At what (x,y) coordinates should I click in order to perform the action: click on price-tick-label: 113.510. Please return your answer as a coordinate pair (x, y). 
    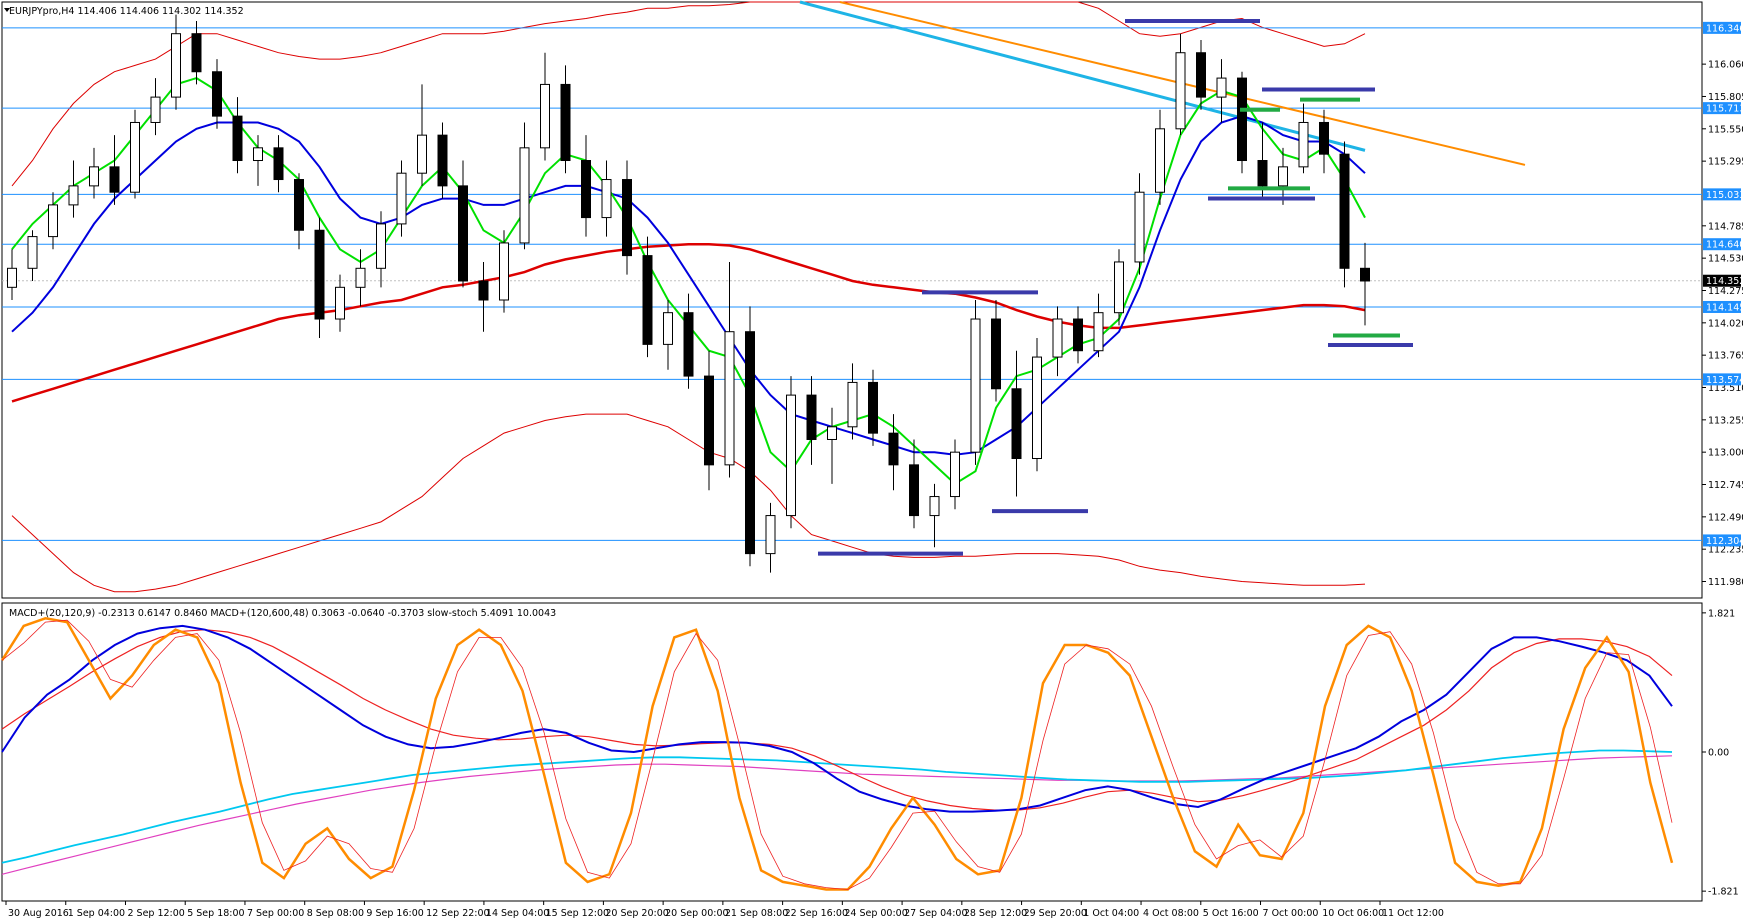
    Looking at the image, I should click on (1725, 388).